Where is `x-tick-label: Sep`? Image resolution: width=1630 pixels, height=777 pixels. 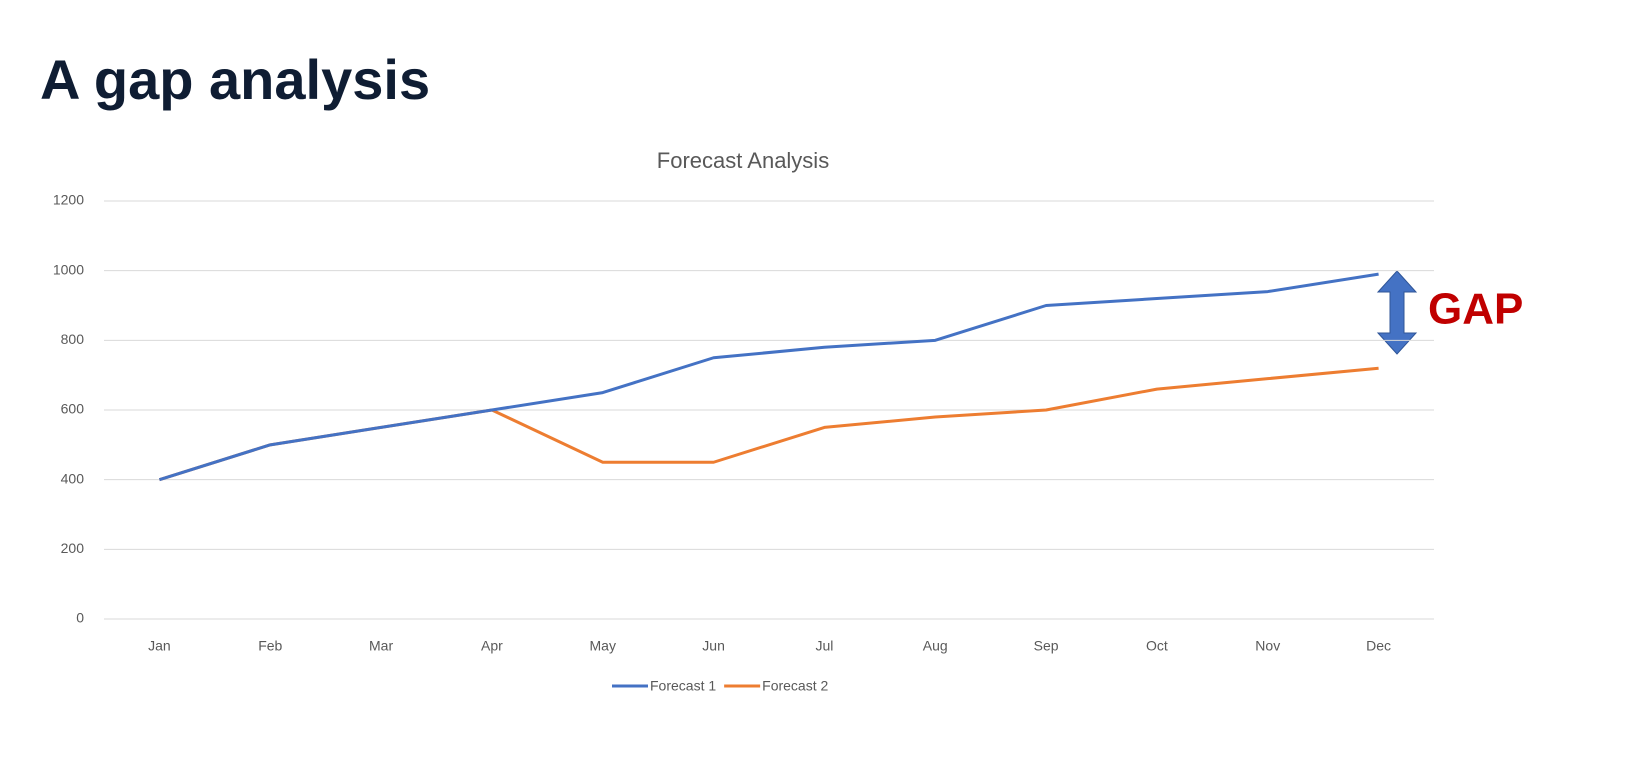
x-tick-label: Sep is located at coordinates (1046, 646).